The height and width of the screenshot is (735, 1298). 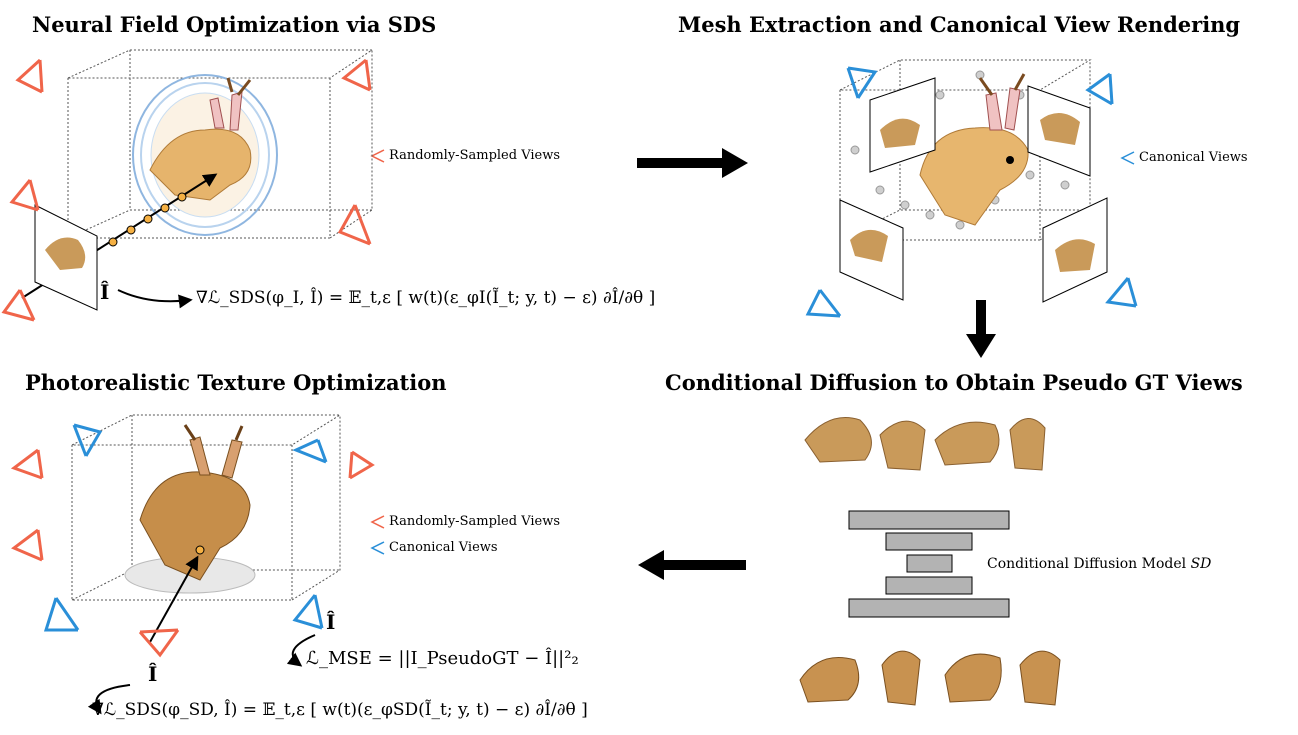 I want to click on diffusion-output-views, so click(x=930, y=678).